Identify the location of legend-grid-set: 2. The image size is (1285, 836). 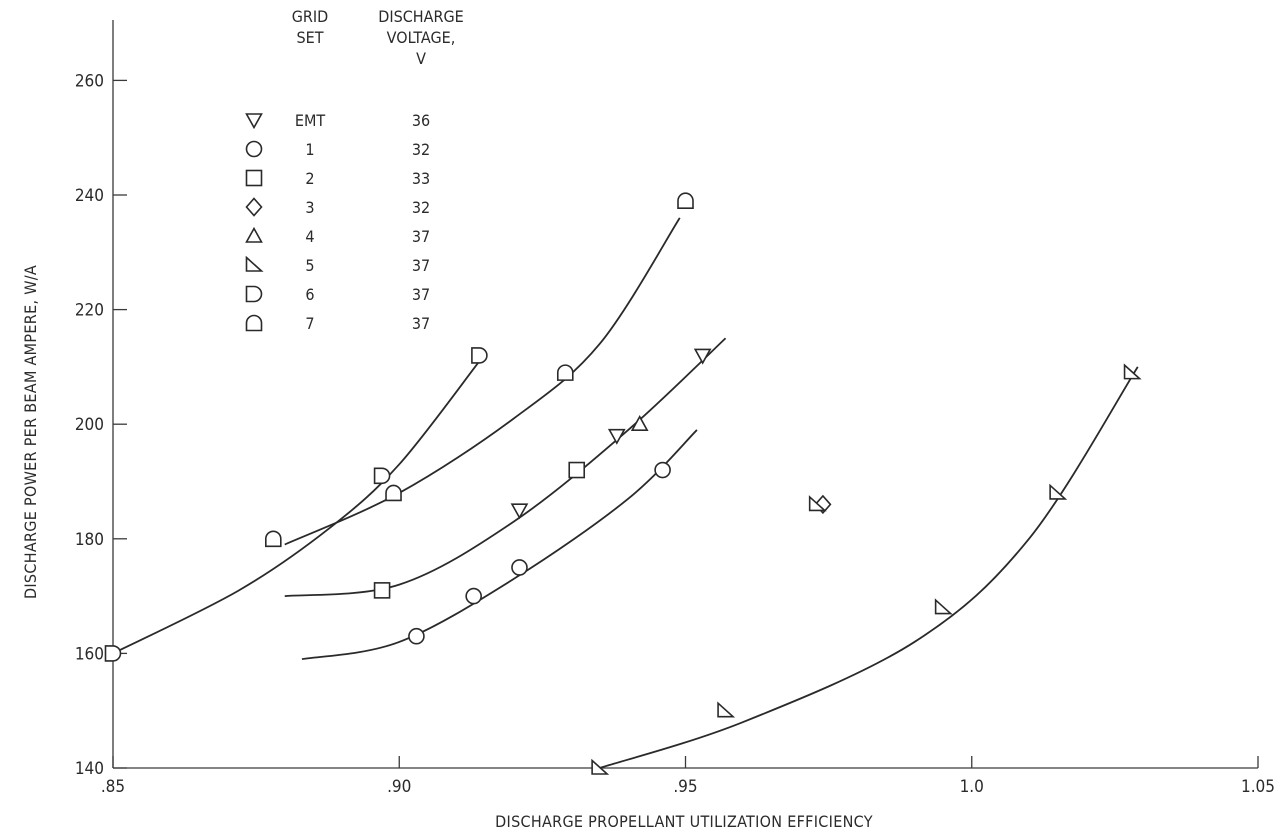
(309, 178).